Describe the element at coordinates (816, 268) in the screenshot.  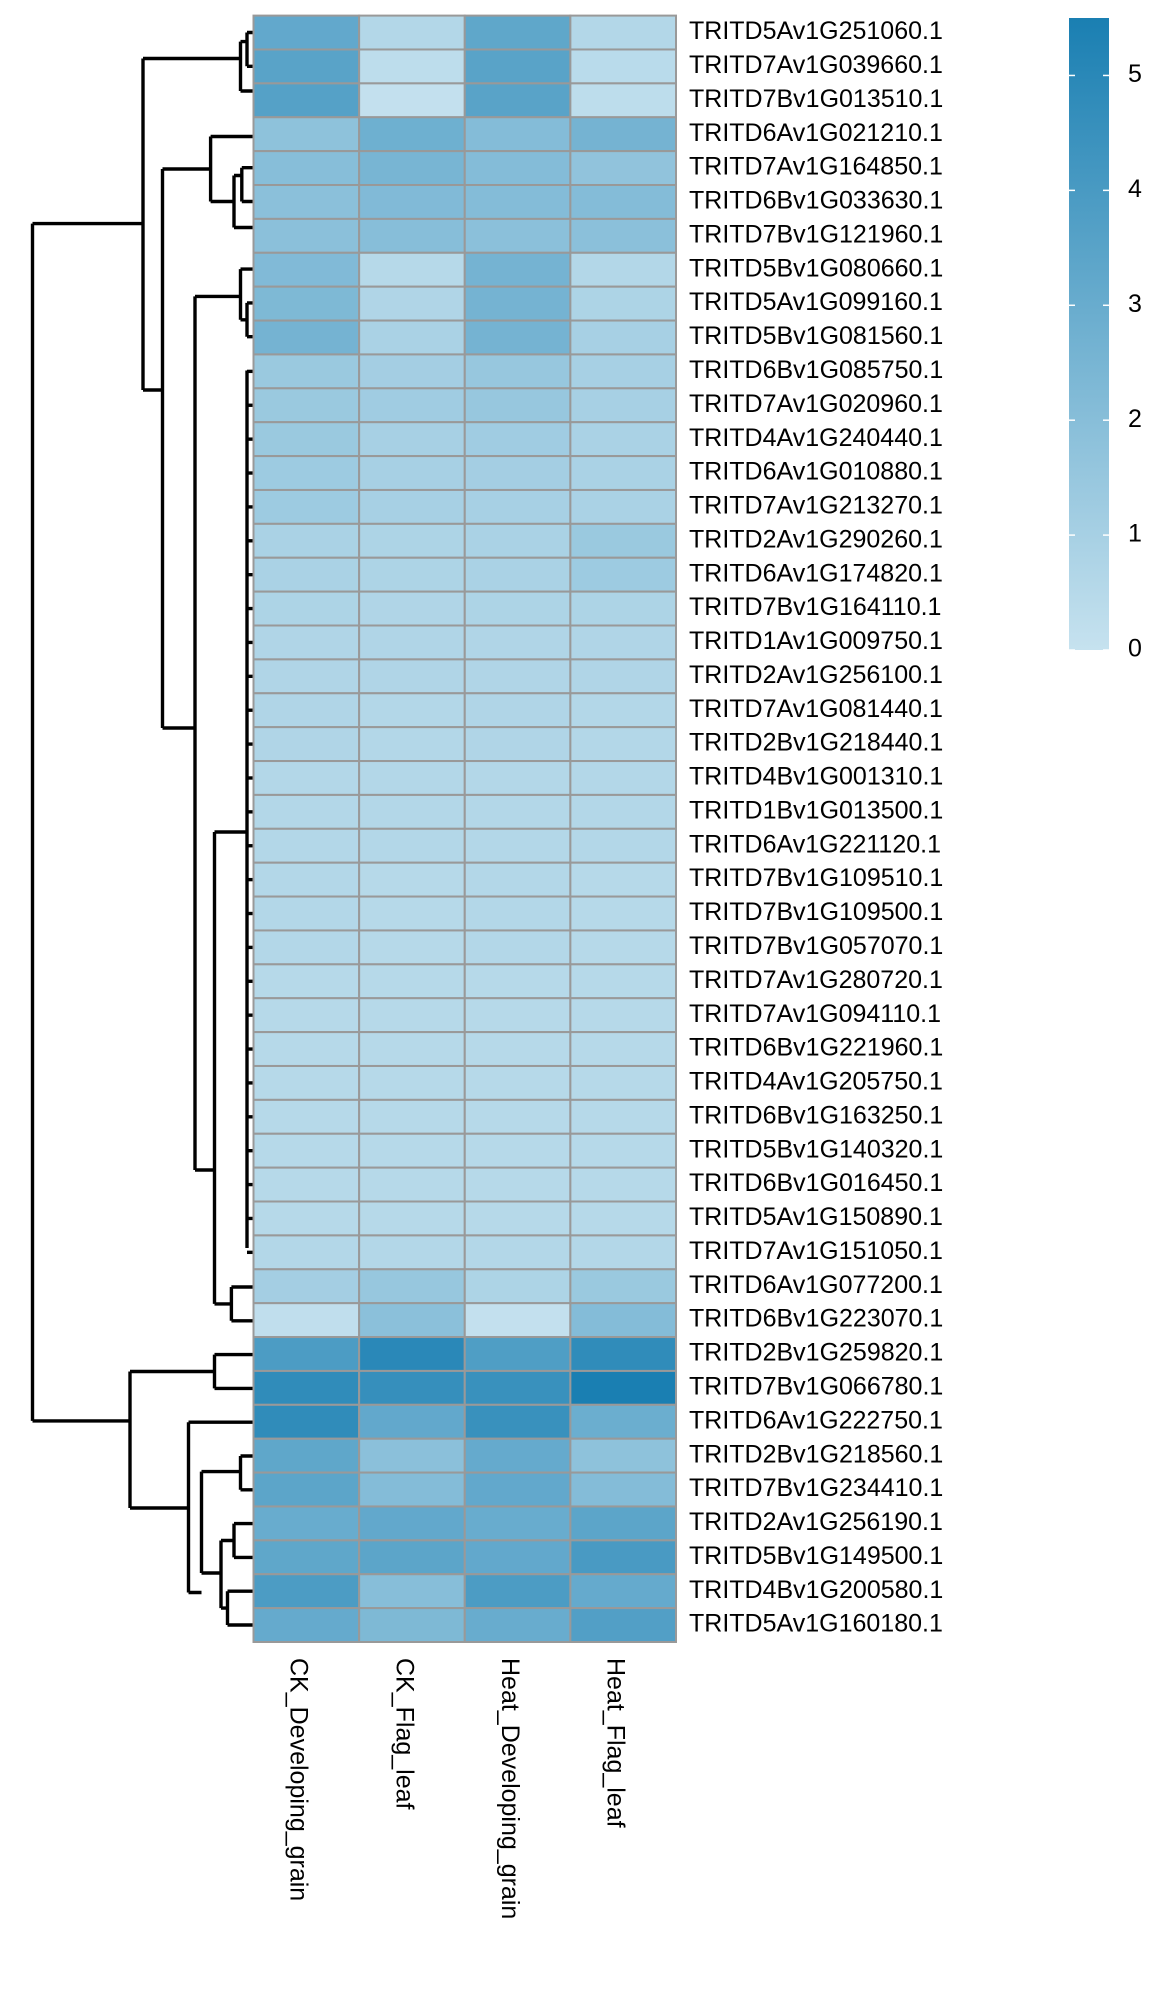
I see `row-label: TRITD5Bv1G080660.1` at that location.